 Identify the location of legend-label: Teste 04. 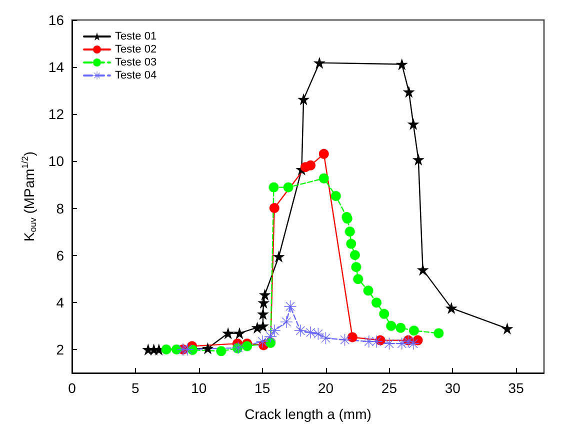
(136, 76).